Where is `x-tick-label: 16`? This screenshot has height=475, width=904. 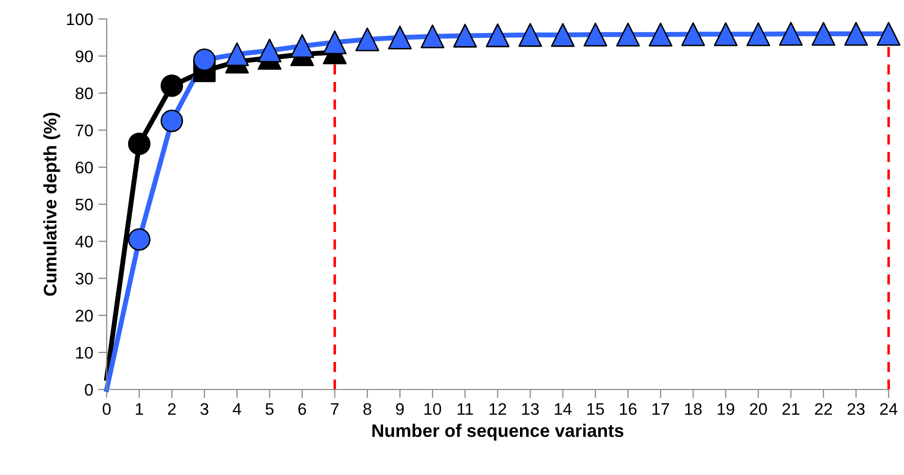 x-tick-label: 16 is located at coordinates (628, 409).